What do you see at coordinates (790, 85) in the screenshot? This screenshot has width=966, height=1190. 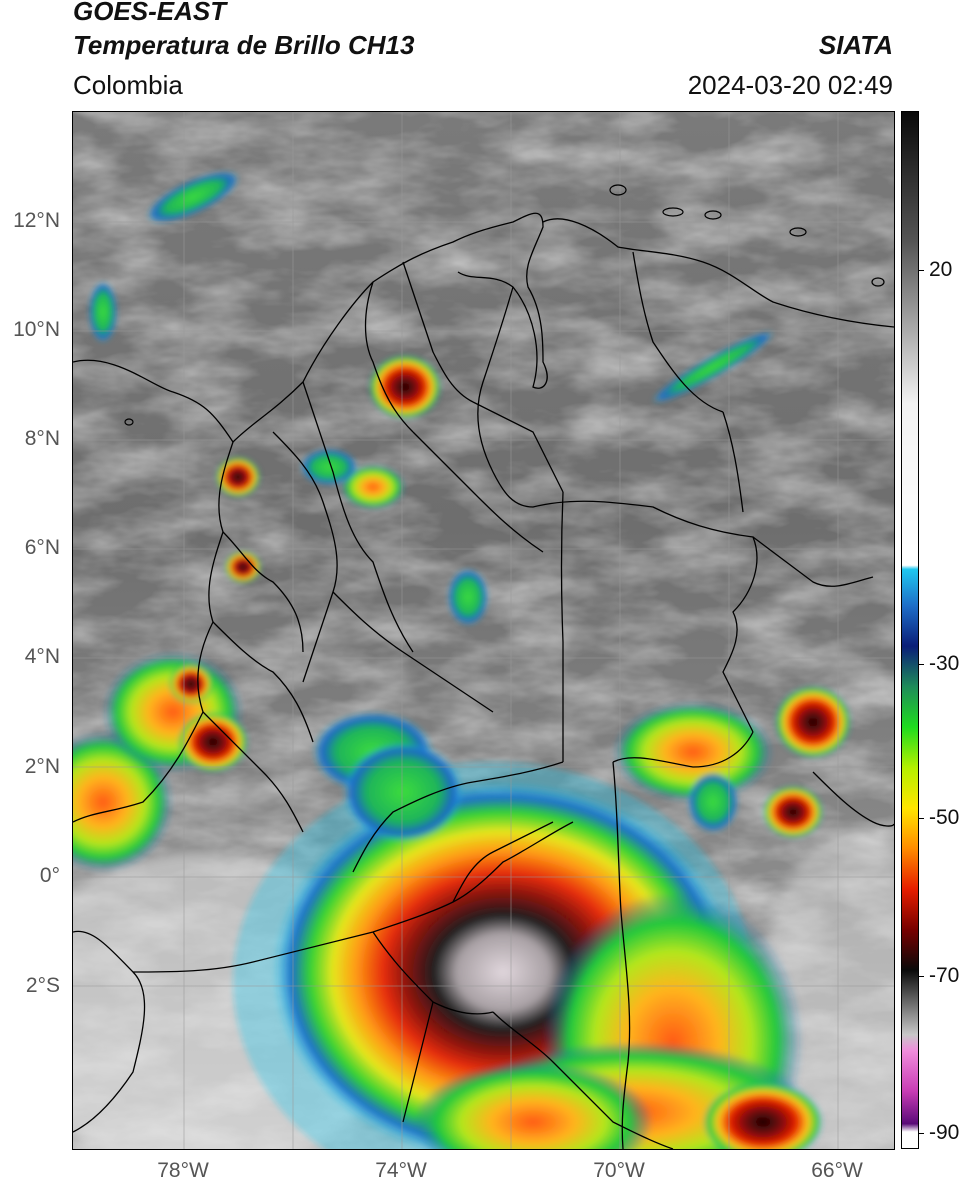 I see `datetime-label: 2024-03-20 02:49` at bounding box center [790, 85].